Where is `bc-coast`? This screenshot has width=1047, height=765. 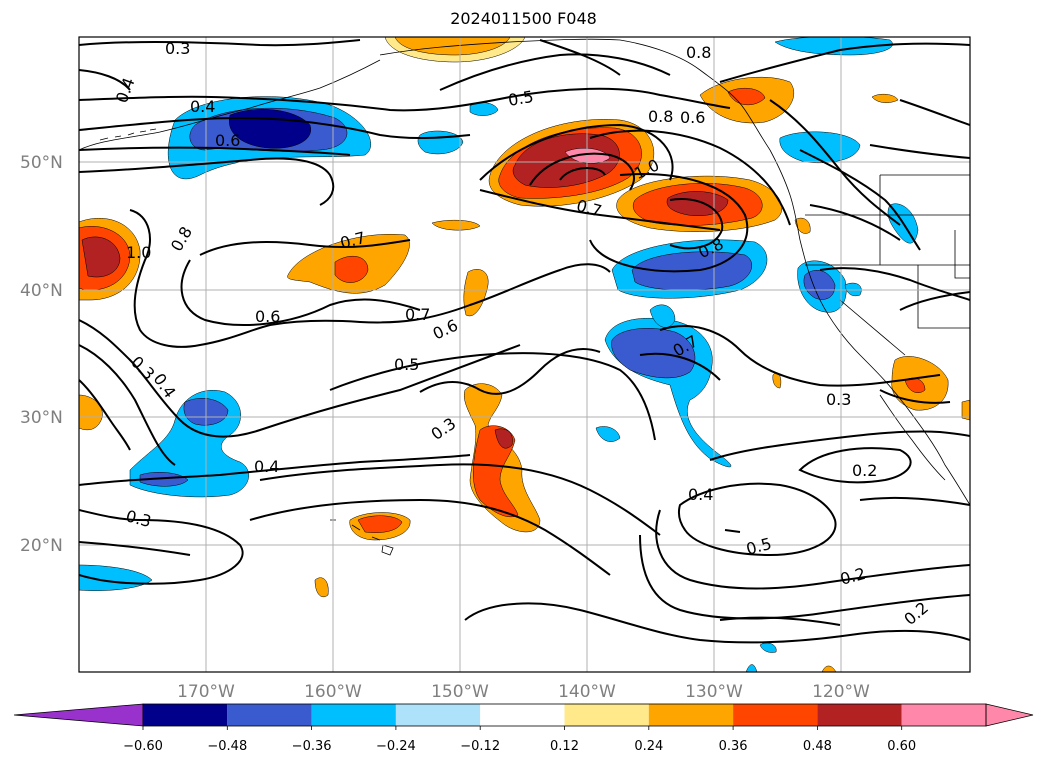
bc-coast is located at coordinates (785, 195).